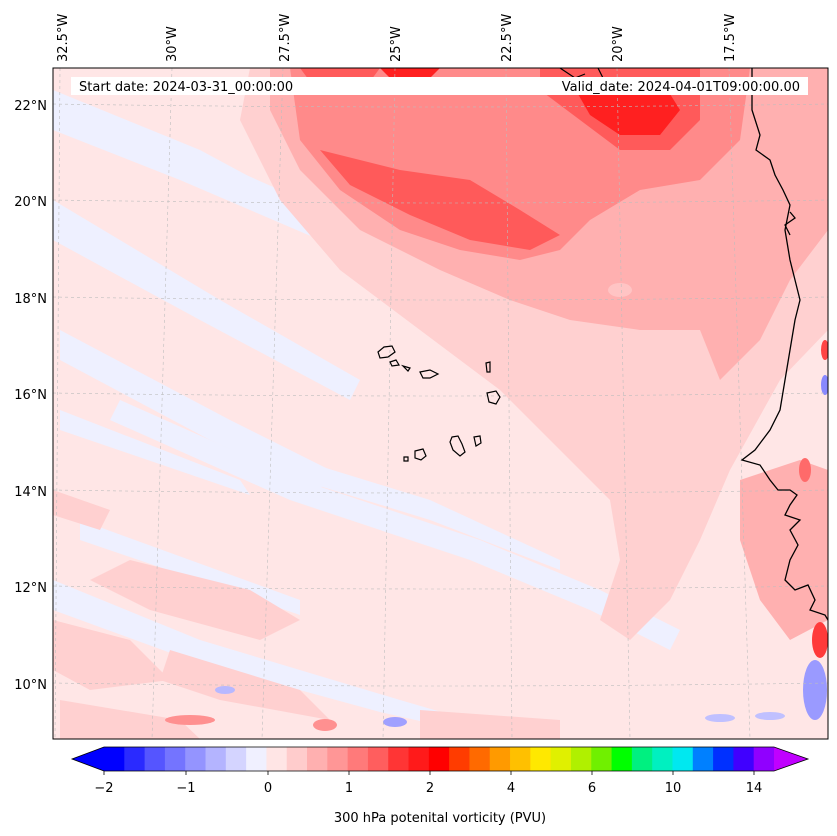  What do you see at coordinates (88, 759) in the screenshot?
I see `colorbar-extend-low` at bounding box center [88, 759].